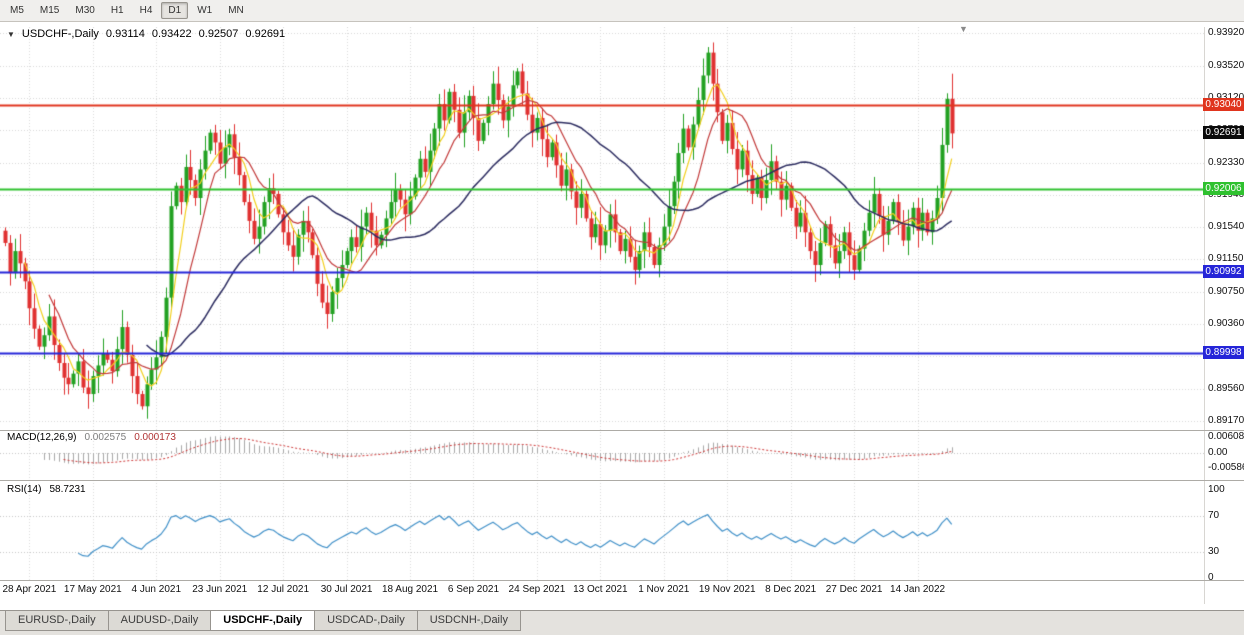 The image size is (1244, 635). What do you see at coordinates (57, 621) in the screenshot?
I see `tab-eurusd-daily: EURUSD-,Daily` at bounding box center [57, 621].